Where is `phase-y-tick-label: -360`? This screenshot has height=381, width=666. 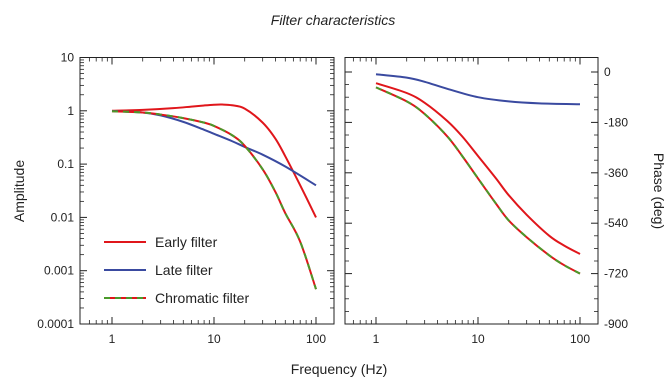
phase-y-tick-label: -360 is located at coordinates (616, 173).